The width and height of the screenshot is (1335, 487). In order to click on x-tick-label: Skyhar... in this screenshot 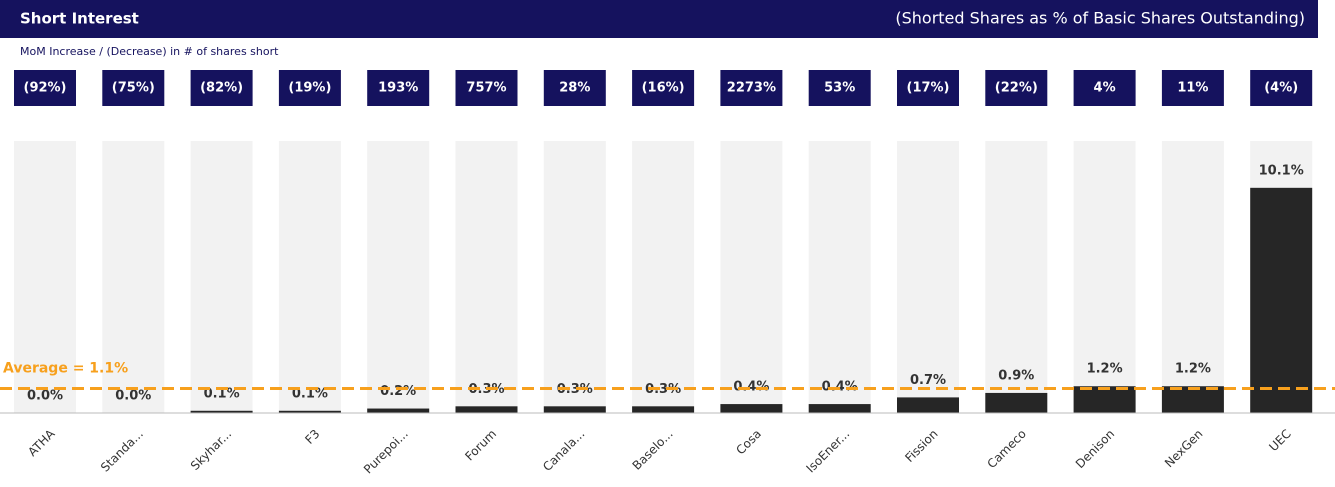, I will do `click(211, 450)`.